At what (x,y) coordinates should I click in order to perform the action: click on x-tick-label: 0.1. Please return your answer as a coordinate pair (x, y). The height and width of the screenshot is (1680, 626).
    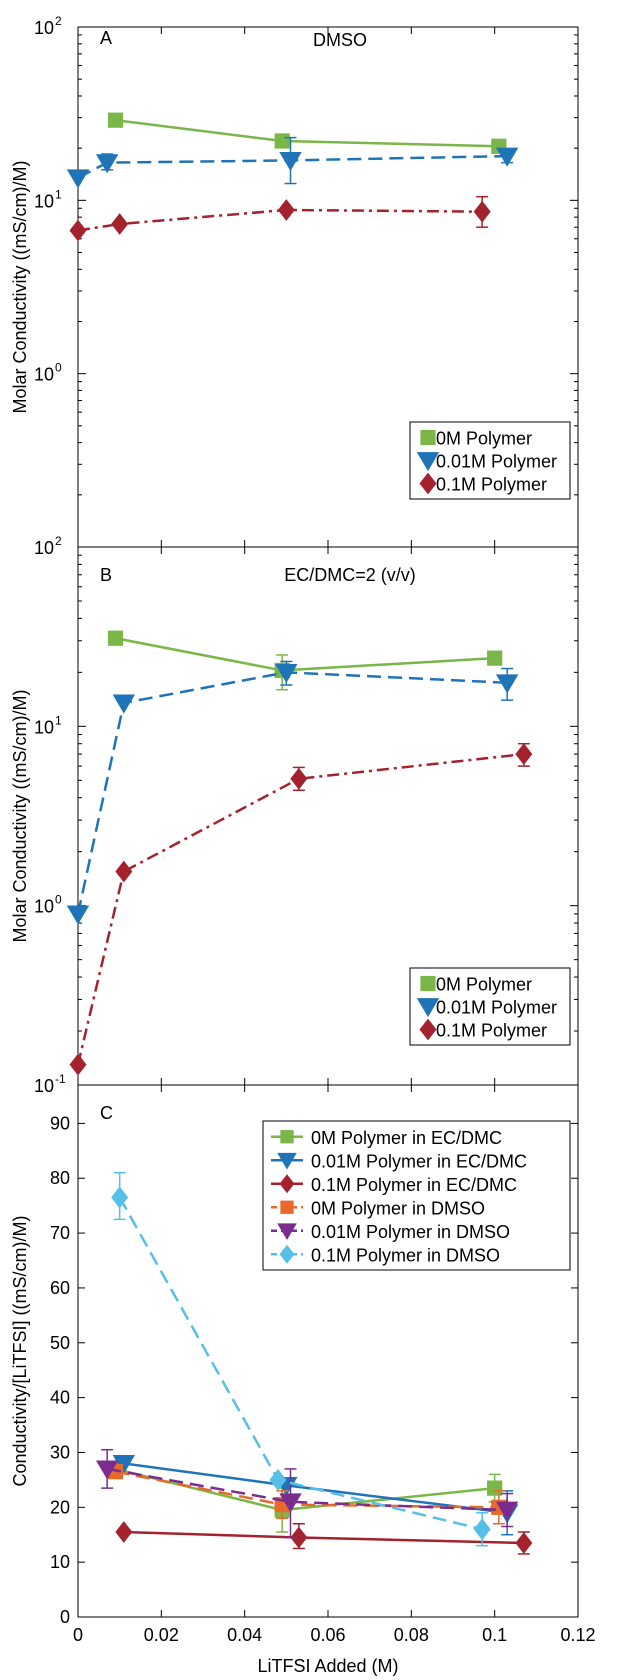
    Looking at the image, I should click on (494, 1635).